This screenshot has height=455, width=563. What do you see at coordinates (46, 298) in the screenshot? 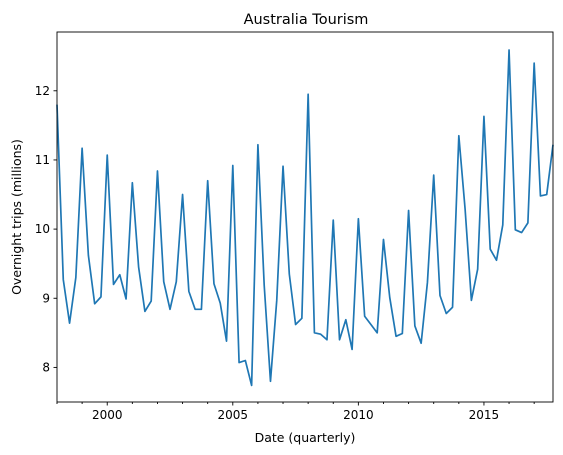
I see `y-tick-label: 9` at bounding box center [46, 298].